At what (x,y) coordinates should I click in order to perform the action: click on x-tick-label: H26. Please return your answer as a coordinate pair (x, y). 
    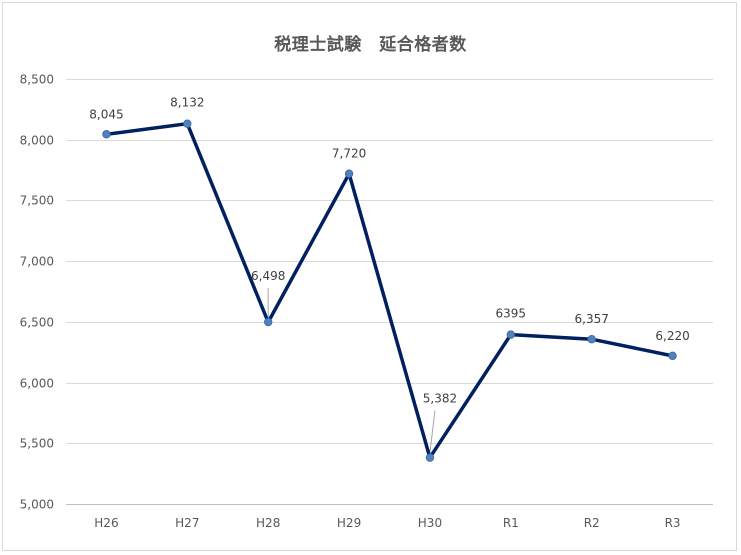
    Looking at the image, I should click on (106, 523).